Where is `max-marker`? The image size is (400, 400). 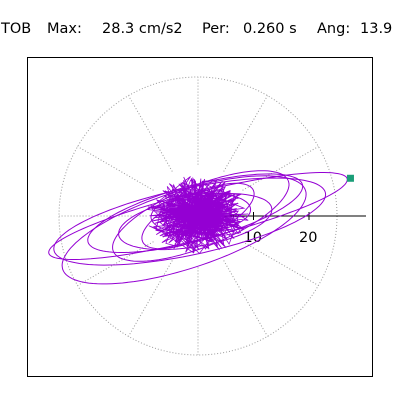 max-marker is located at coordinates (350, 178).